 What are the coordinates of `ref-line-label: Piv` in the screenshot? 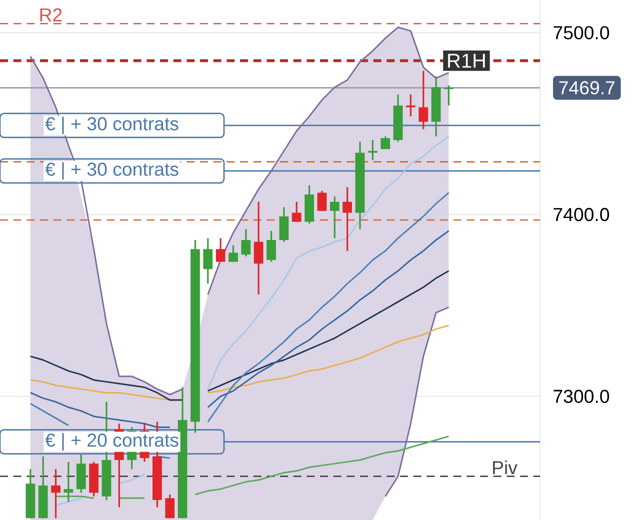 It's located at (505, 467).